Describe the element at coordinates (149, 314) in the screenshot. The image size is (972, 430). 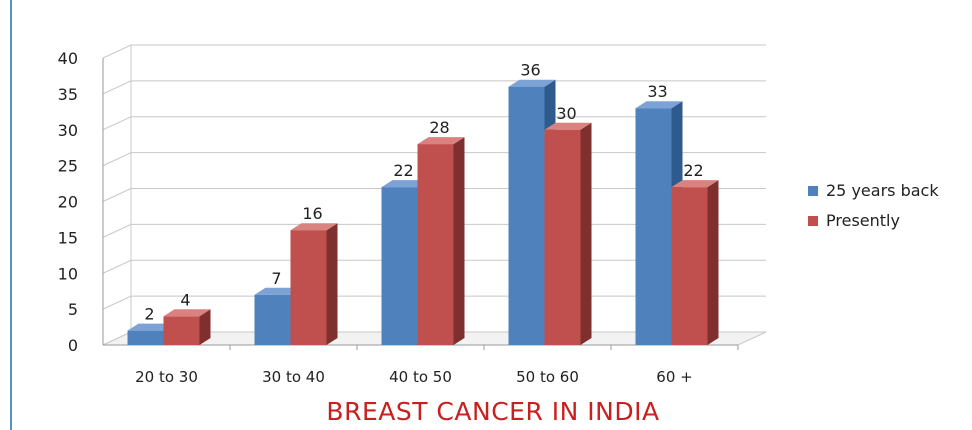
I see `data-label: 2` at that location.